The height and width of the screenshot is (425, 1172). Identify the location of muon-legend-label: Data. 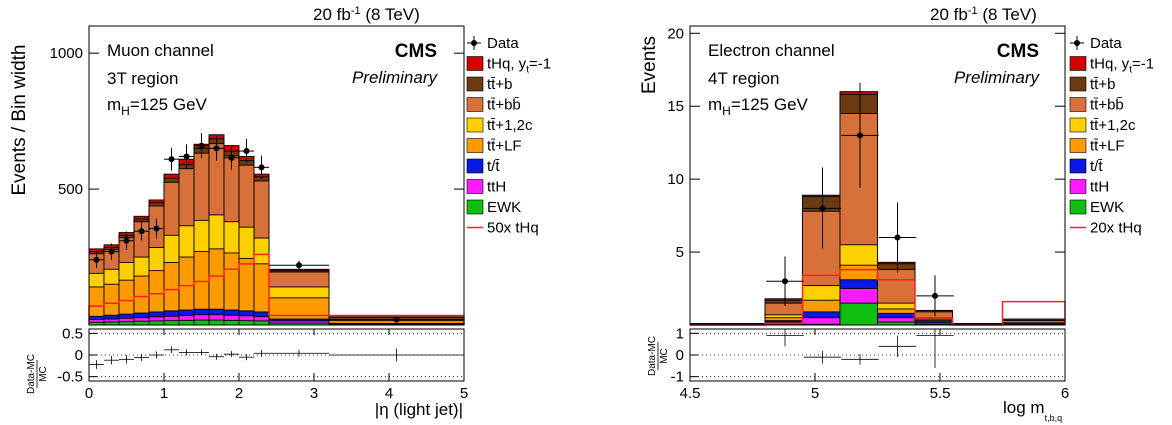
(503, 43).